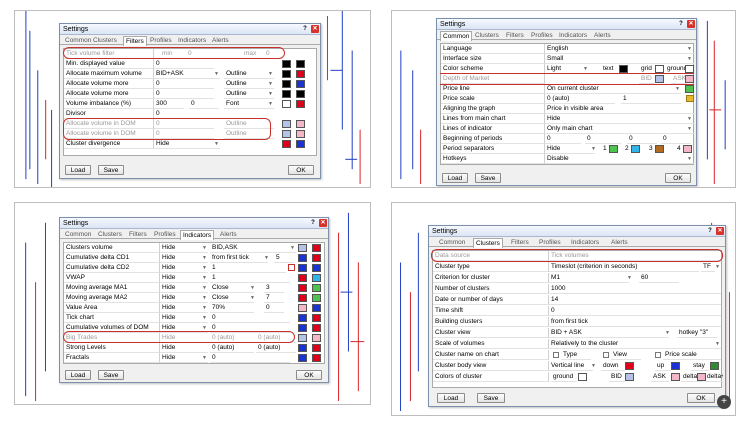  Describe the element at coordinates (249, 104) in the screenshot. I see `row-value: Font` at that location.